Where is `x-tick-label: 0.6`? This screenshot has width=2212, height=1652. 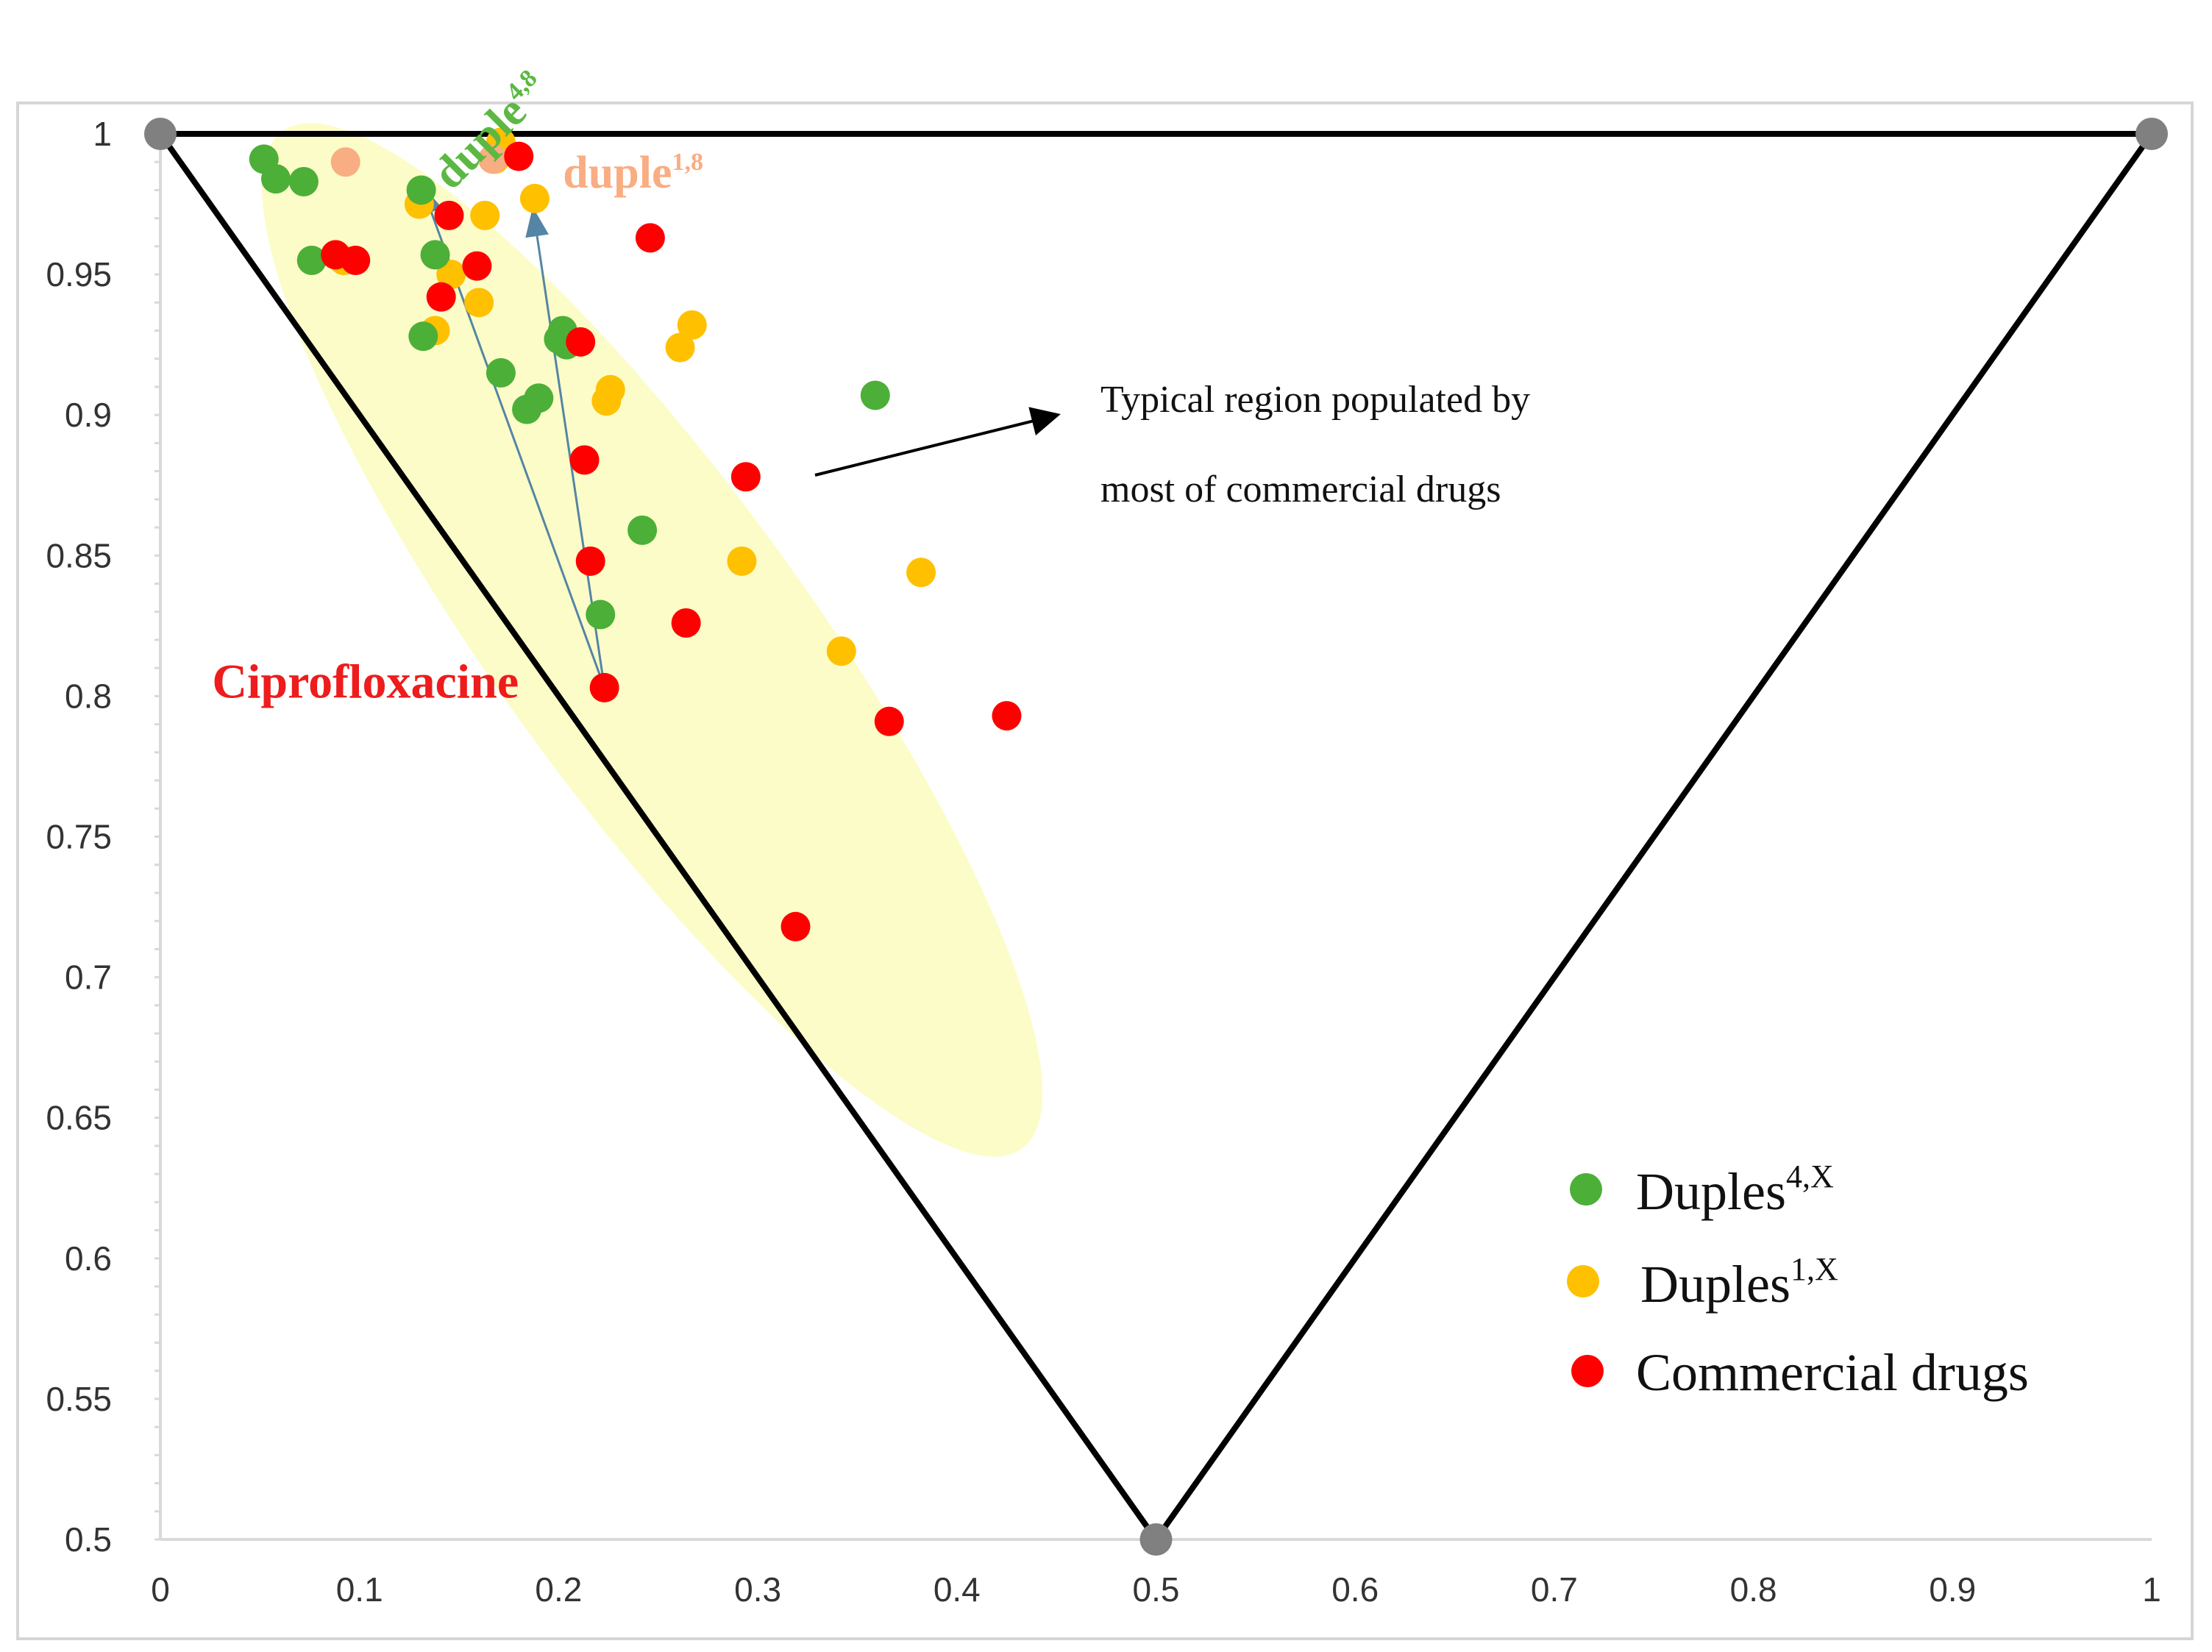
x-tick-label: 0.6 is located at coordinates (1355, 1590).